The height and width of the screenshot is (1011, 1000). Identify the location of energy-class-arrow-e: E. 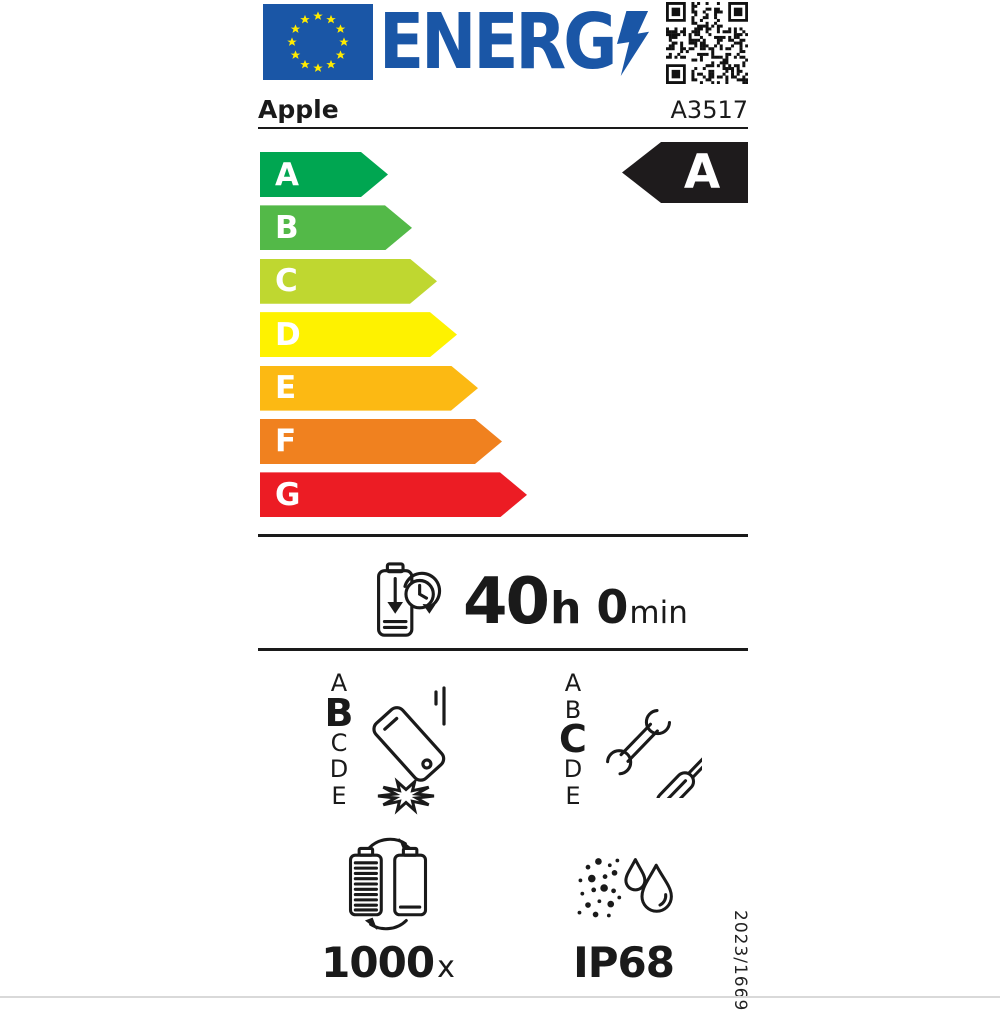
(369, 388).